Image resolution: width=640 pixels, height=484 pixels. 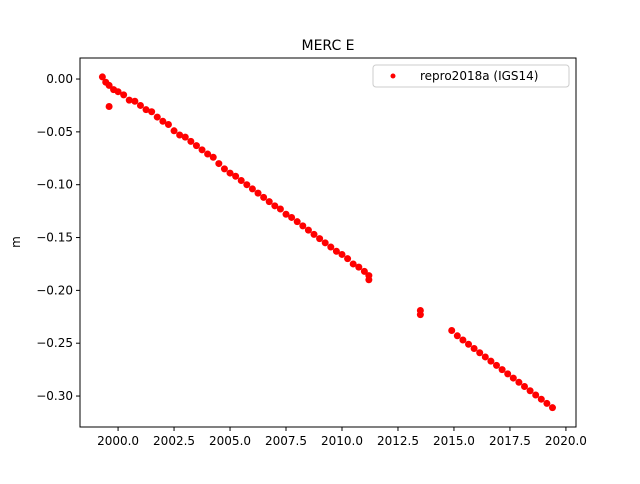 I want to click on legend-box, so click(x=471, y=76).